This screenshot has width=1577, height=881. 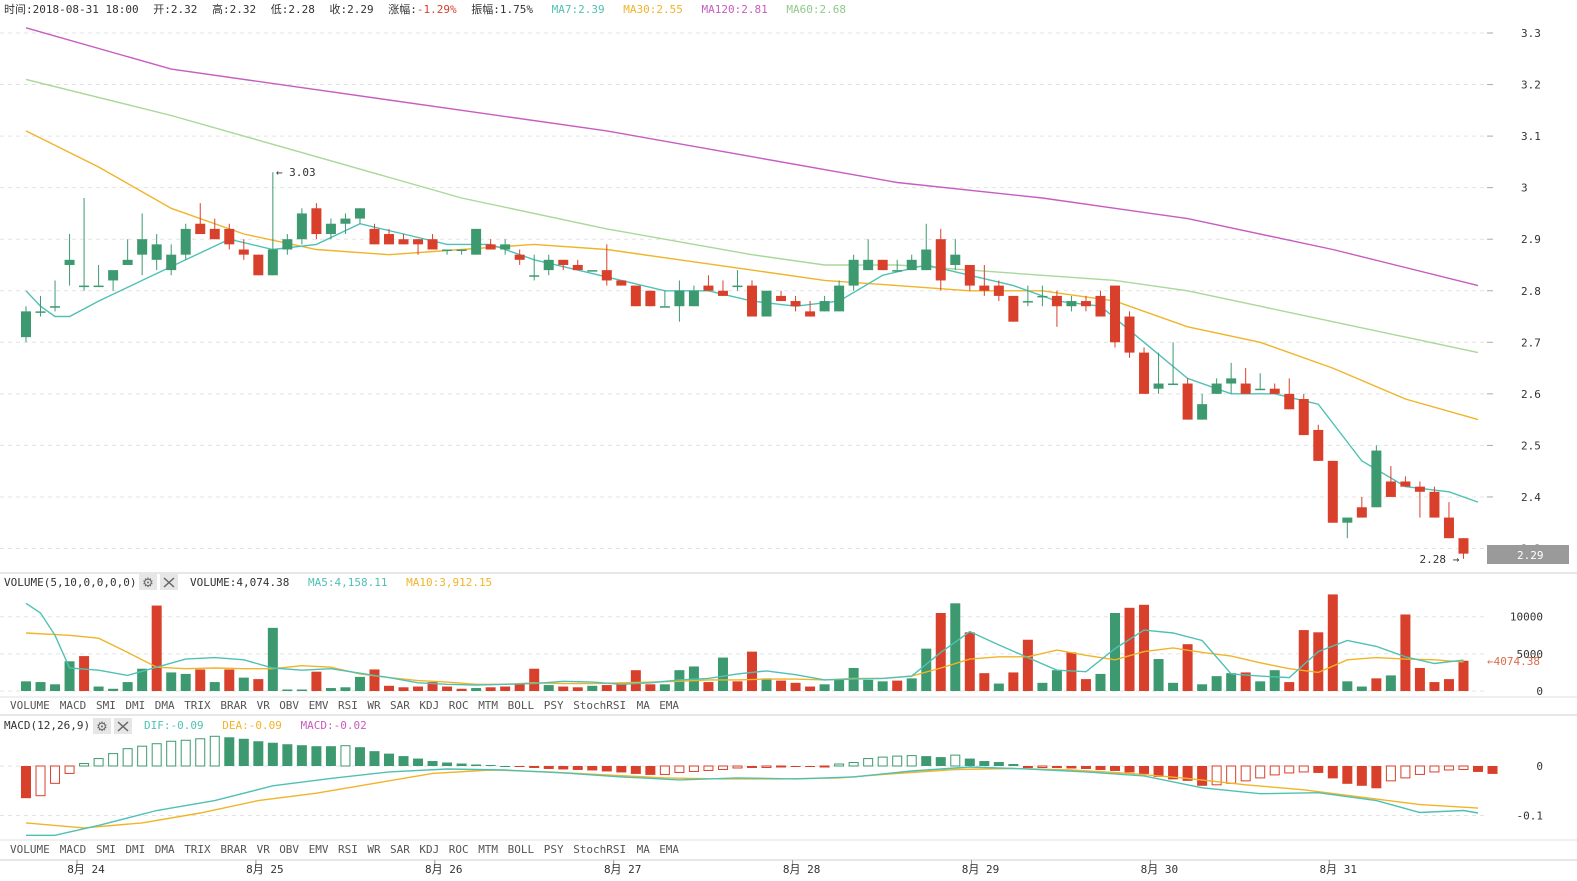 What do you see at coordinates (102, 726) in the screenshot?
I see `macd-settings-button: ⚙` at bounding box center [102, 726].